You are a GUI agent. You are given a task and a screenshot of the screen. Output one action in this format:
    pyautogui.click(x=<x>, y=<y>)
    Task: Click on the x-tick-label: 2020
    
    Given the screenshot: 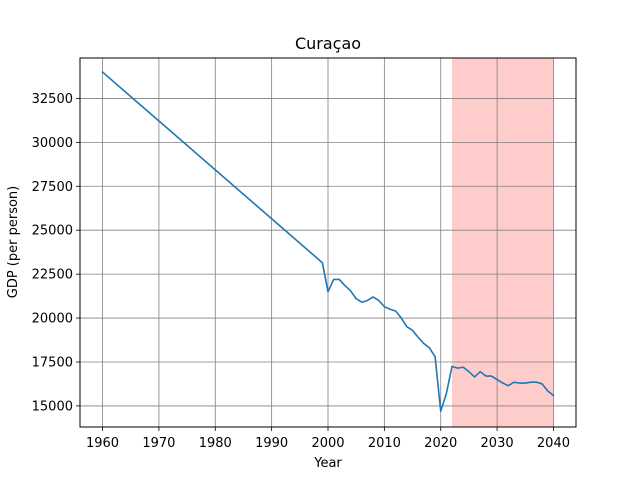 What is the action you would take?
    pyautogui.click(x=440, y=443)
    